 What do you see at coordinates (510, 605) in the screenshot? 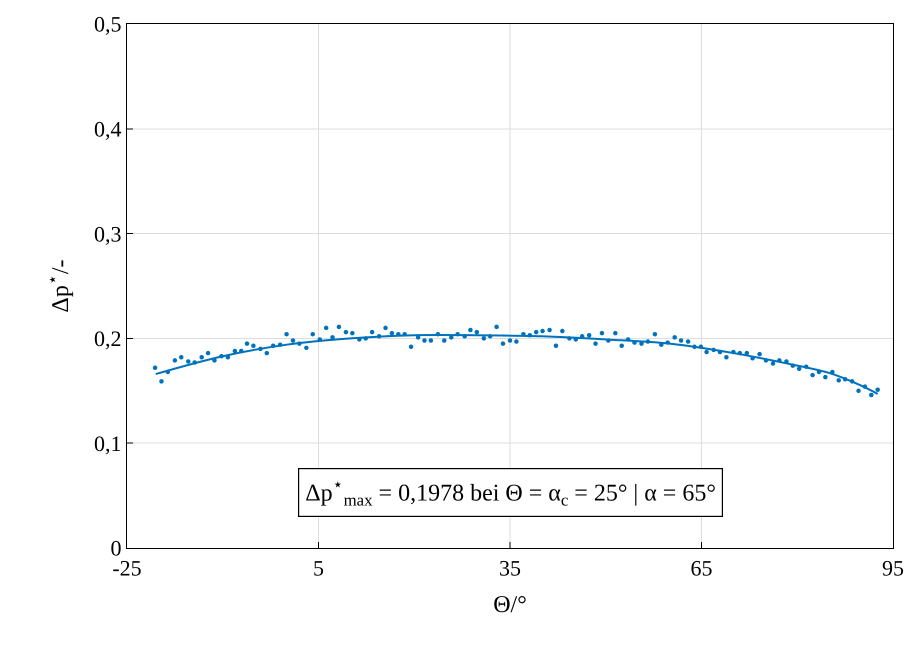
I see `x-axis-title: Θ/°` at bounding box center [510, 605].